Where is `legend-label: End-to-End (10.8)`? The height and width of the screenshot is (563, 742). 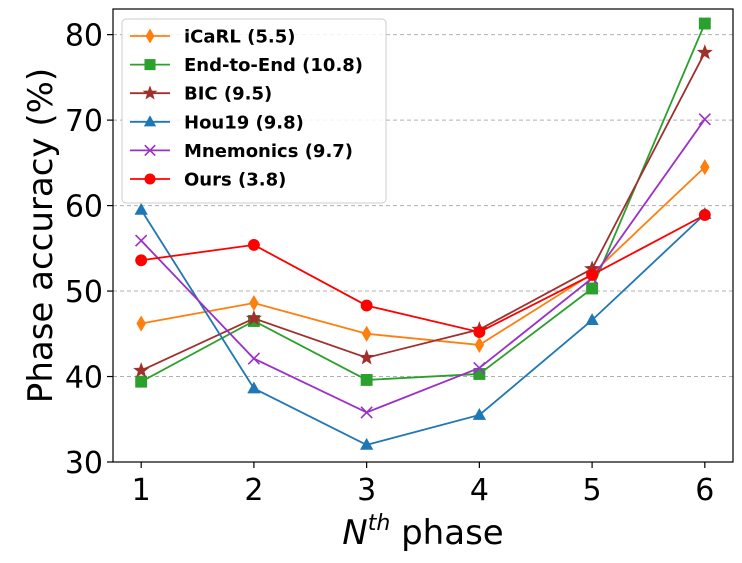
legend-label: End-to-End (10.8) is located at coordinates (273, 65).